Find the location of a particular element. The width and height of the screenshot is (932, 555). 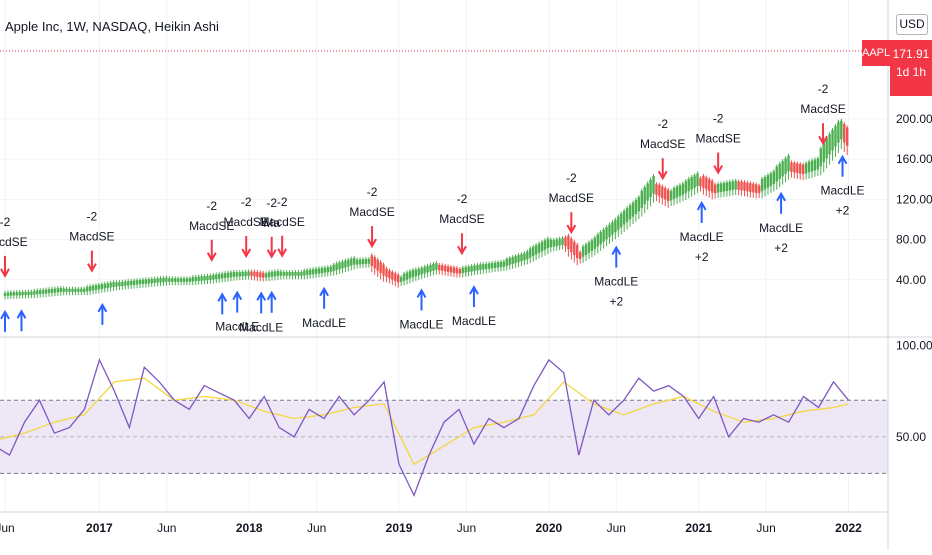

y-tick-label: 120.00 is located at coordinates (914, 199).